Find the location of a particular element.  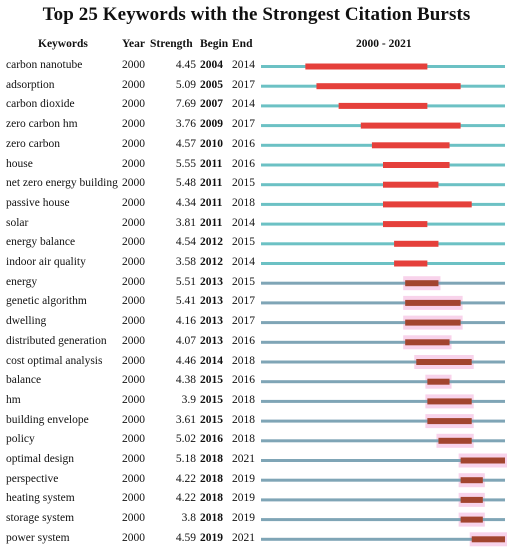

table-row: power system 2000 4.59 2019 2021 is located at coordinates (256, 540).